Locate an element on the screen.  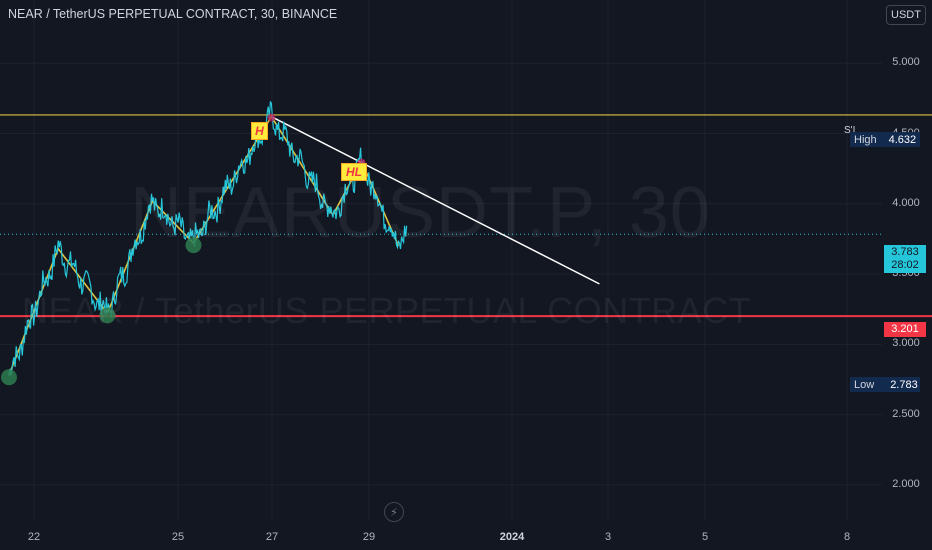
low-value: 2.783 is located at coordinates (904, 384).